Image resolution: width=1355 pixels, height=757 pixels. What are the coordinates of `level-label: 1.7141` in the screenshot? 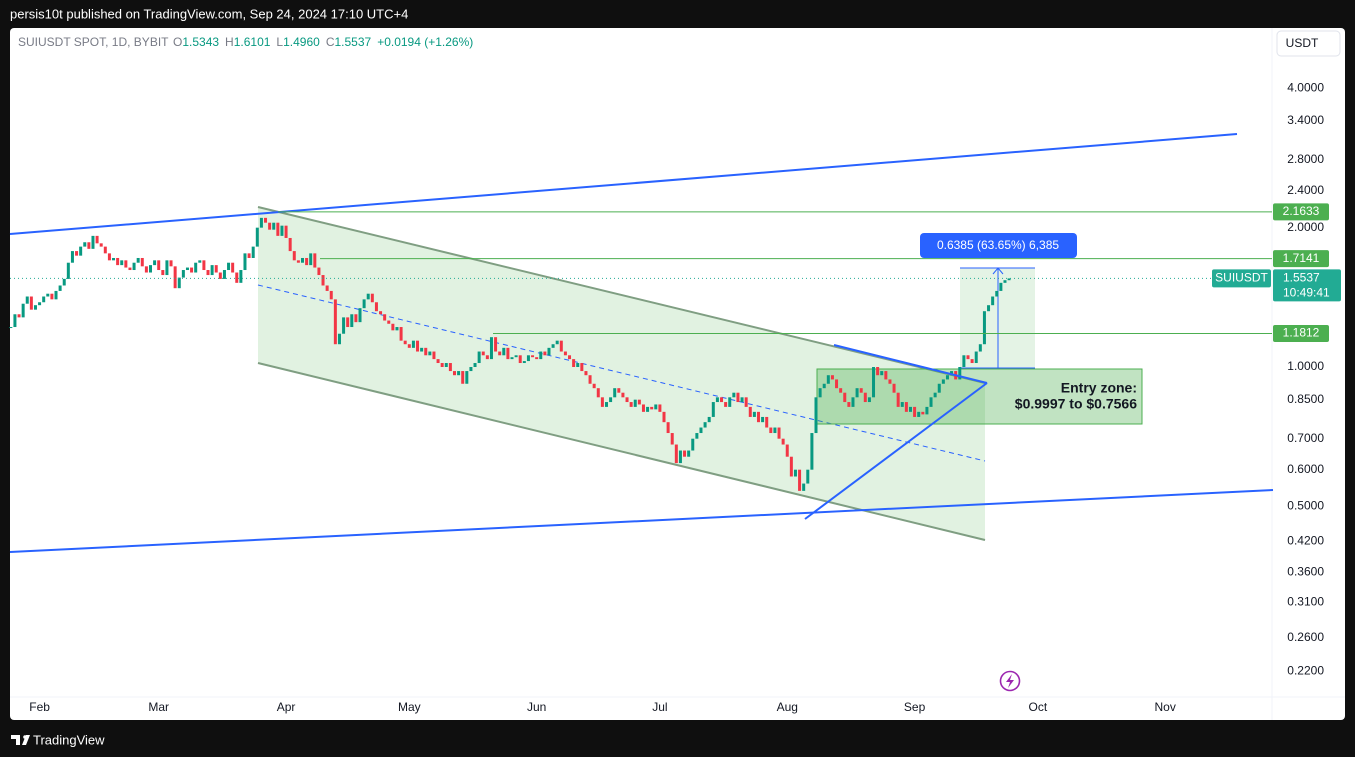 It's located at (1301, 258).